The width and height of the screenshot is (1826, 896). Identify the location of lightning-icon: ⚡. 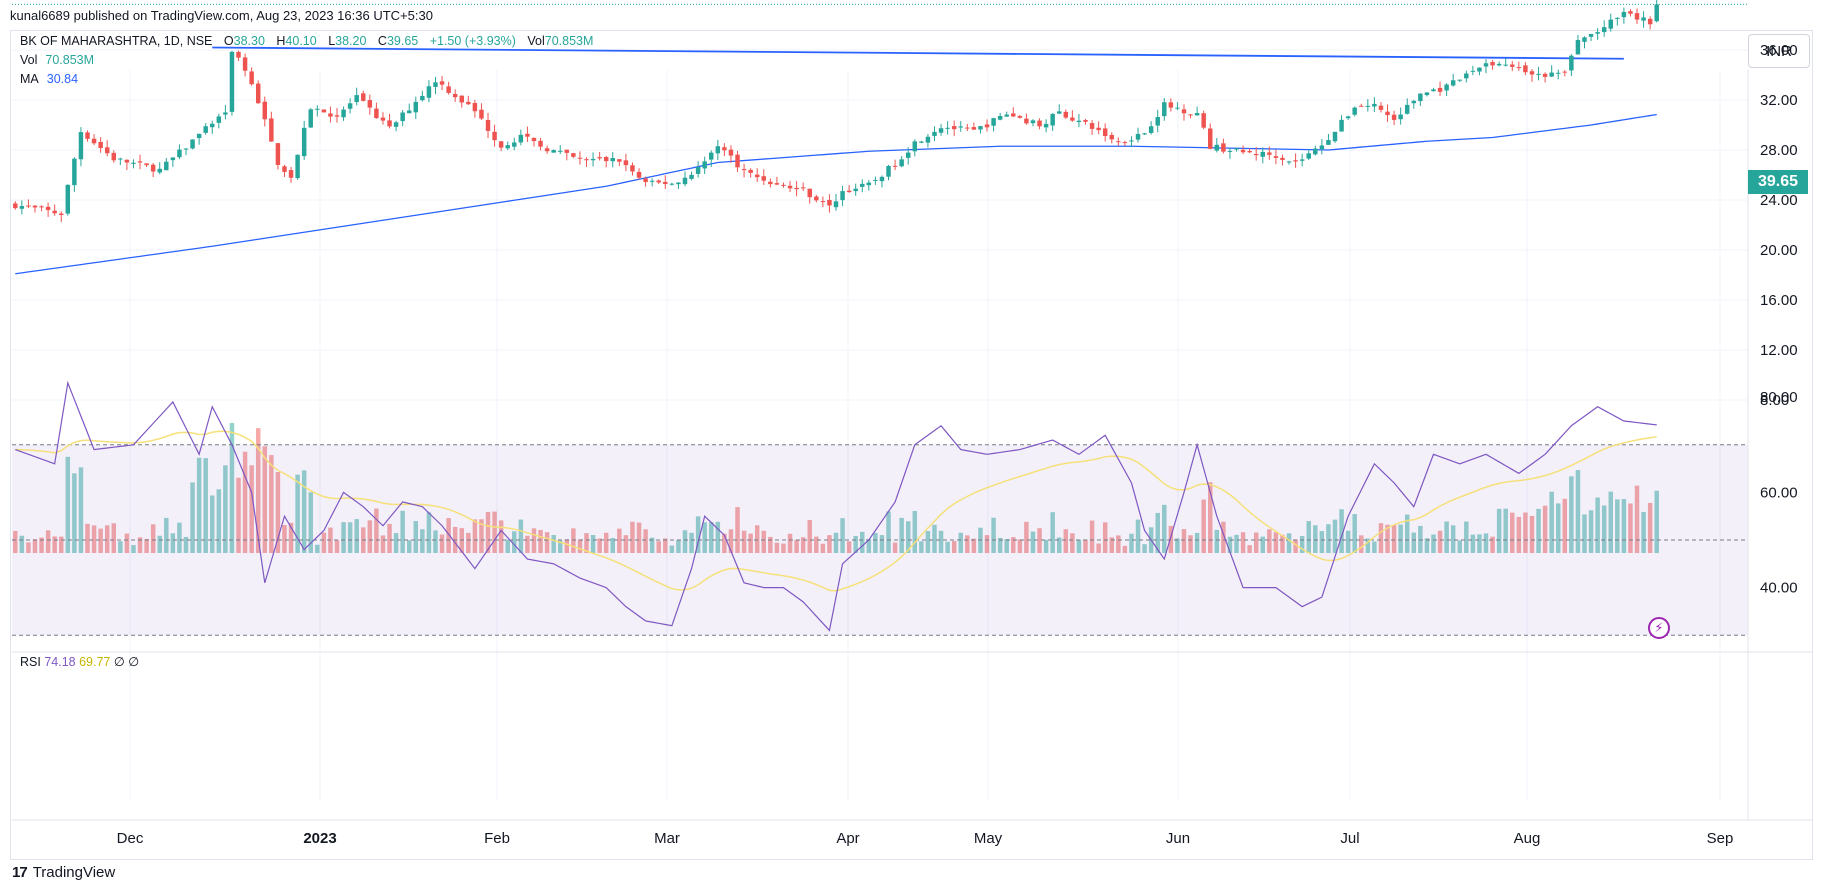
(1659, 628).